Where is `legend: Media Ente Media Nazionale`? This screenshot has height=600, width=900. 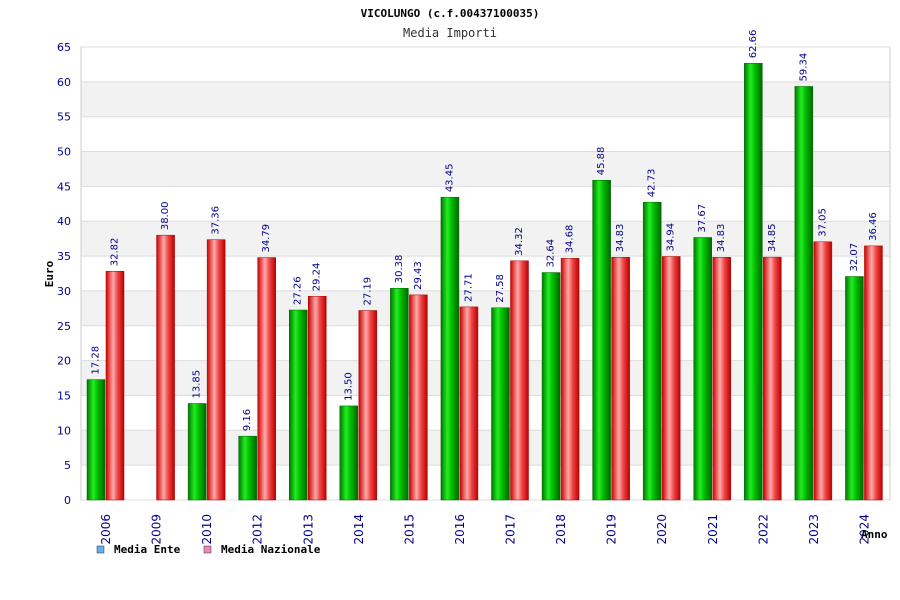 legend: Media Ente Media Nazionale is located at coordinates (208, 549).